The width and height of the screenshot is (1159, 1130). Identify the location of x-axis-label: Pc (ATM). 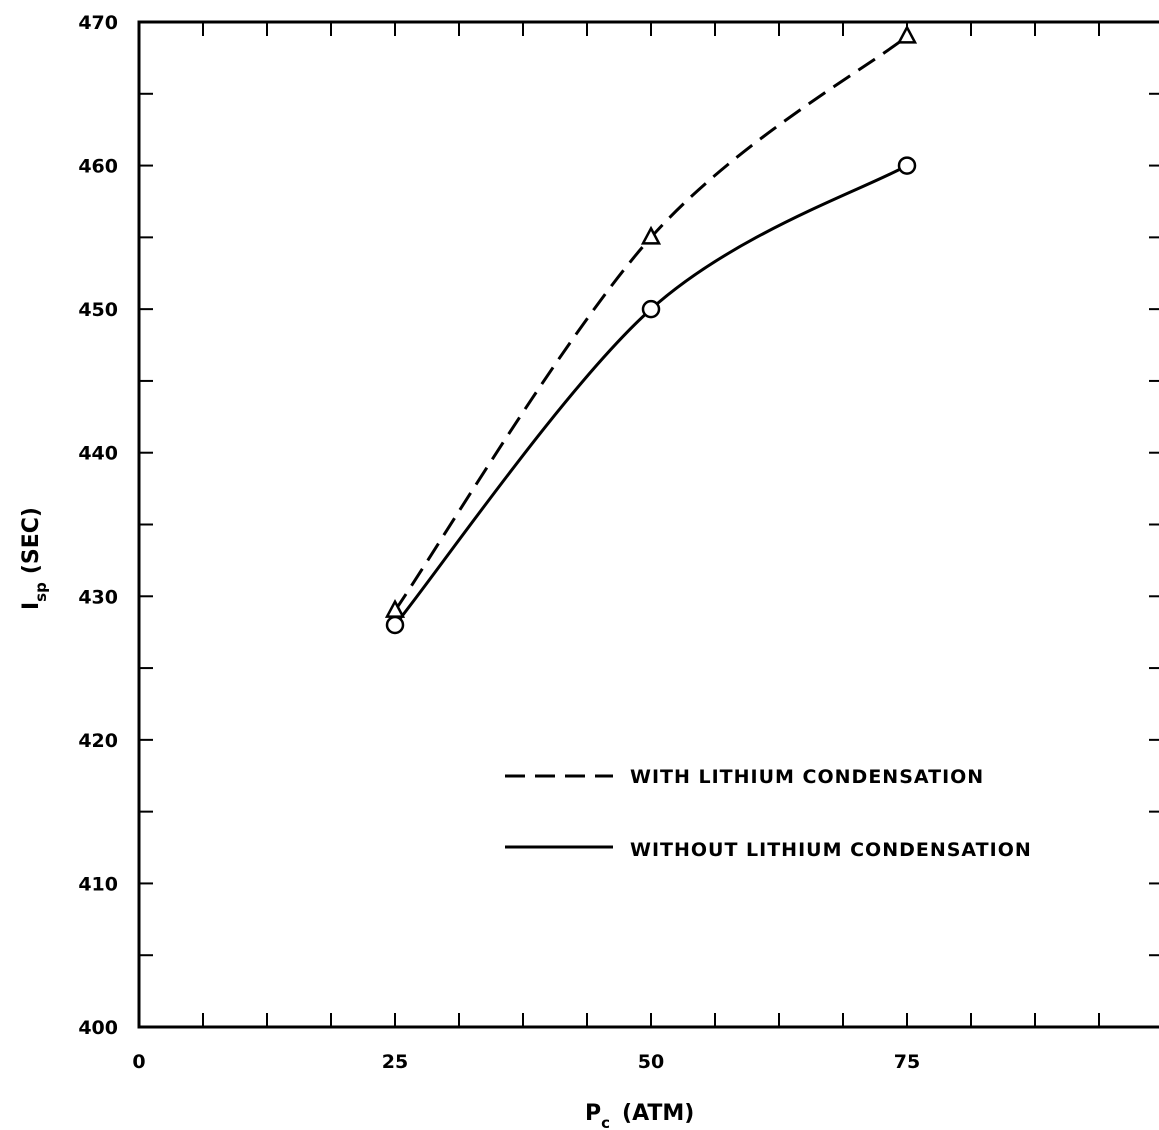
(639, 1115).